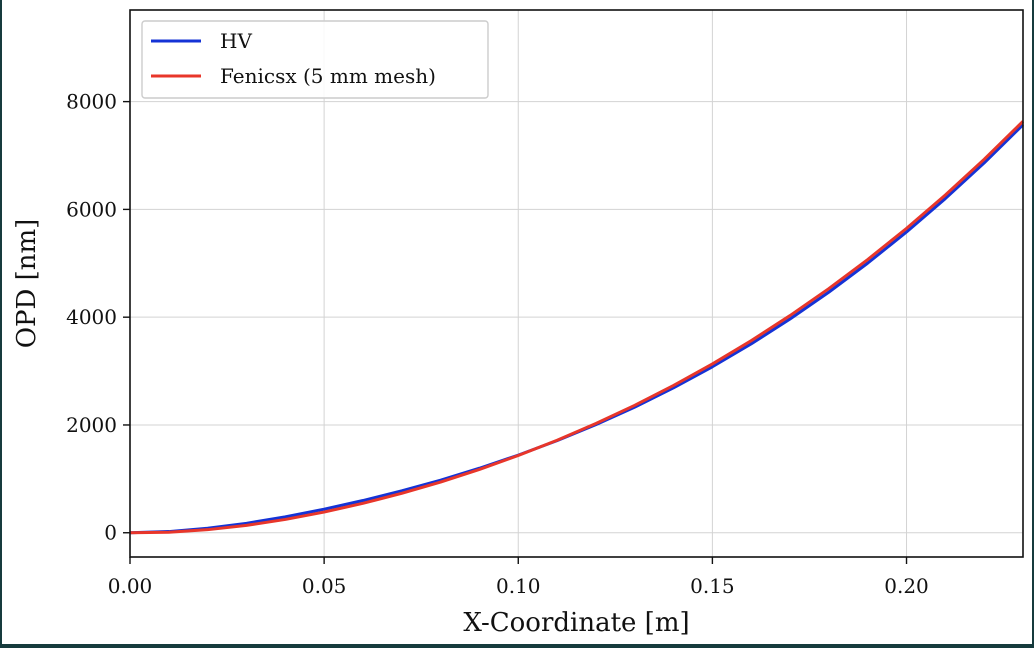 This screenshot has width=1034, height=648. I want to click on x-tick-label: 0.05, so click(324, 586).